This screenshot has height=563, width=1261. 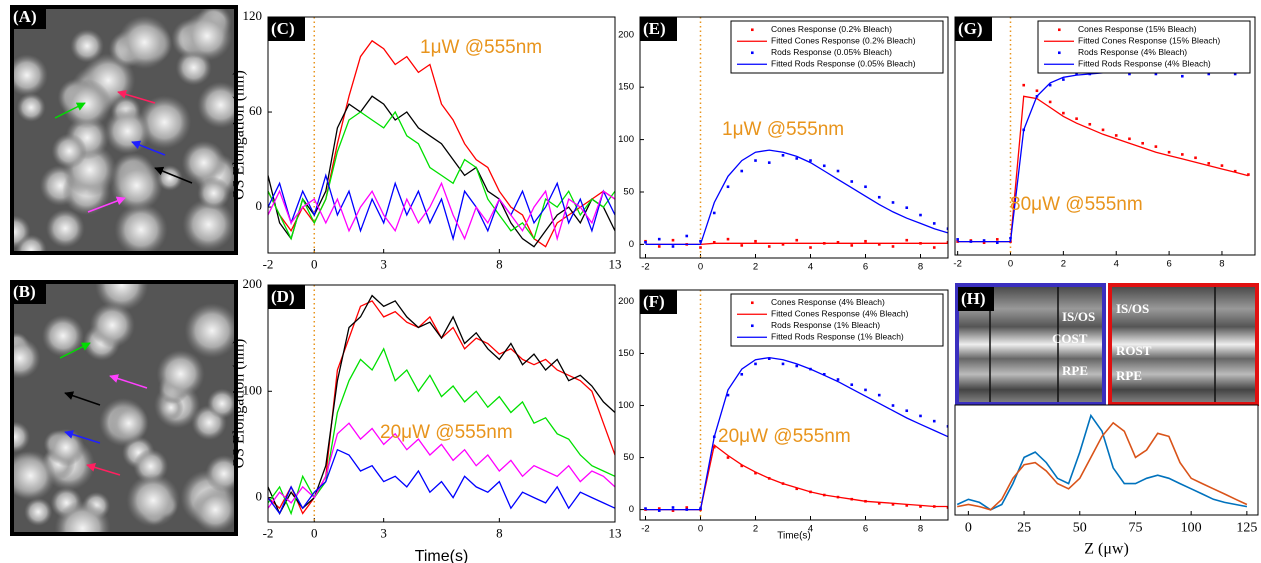 What do you see at coordinates (124, 130) in the screenshot?
I see `image-a: (A)` at bounding box center [124, 130].